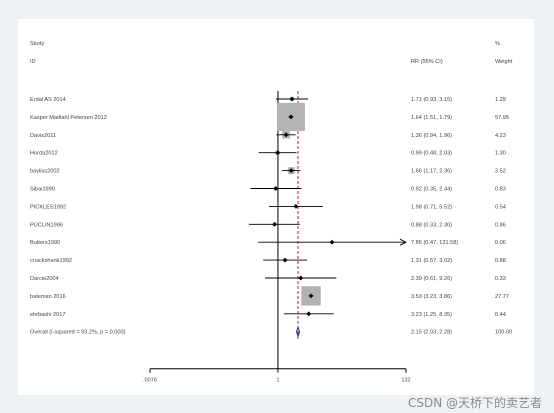  What do you see at coordinates (500, 279) in the screenshot?
I see `study-weight: 0.33` at bounding box center [500, 279].